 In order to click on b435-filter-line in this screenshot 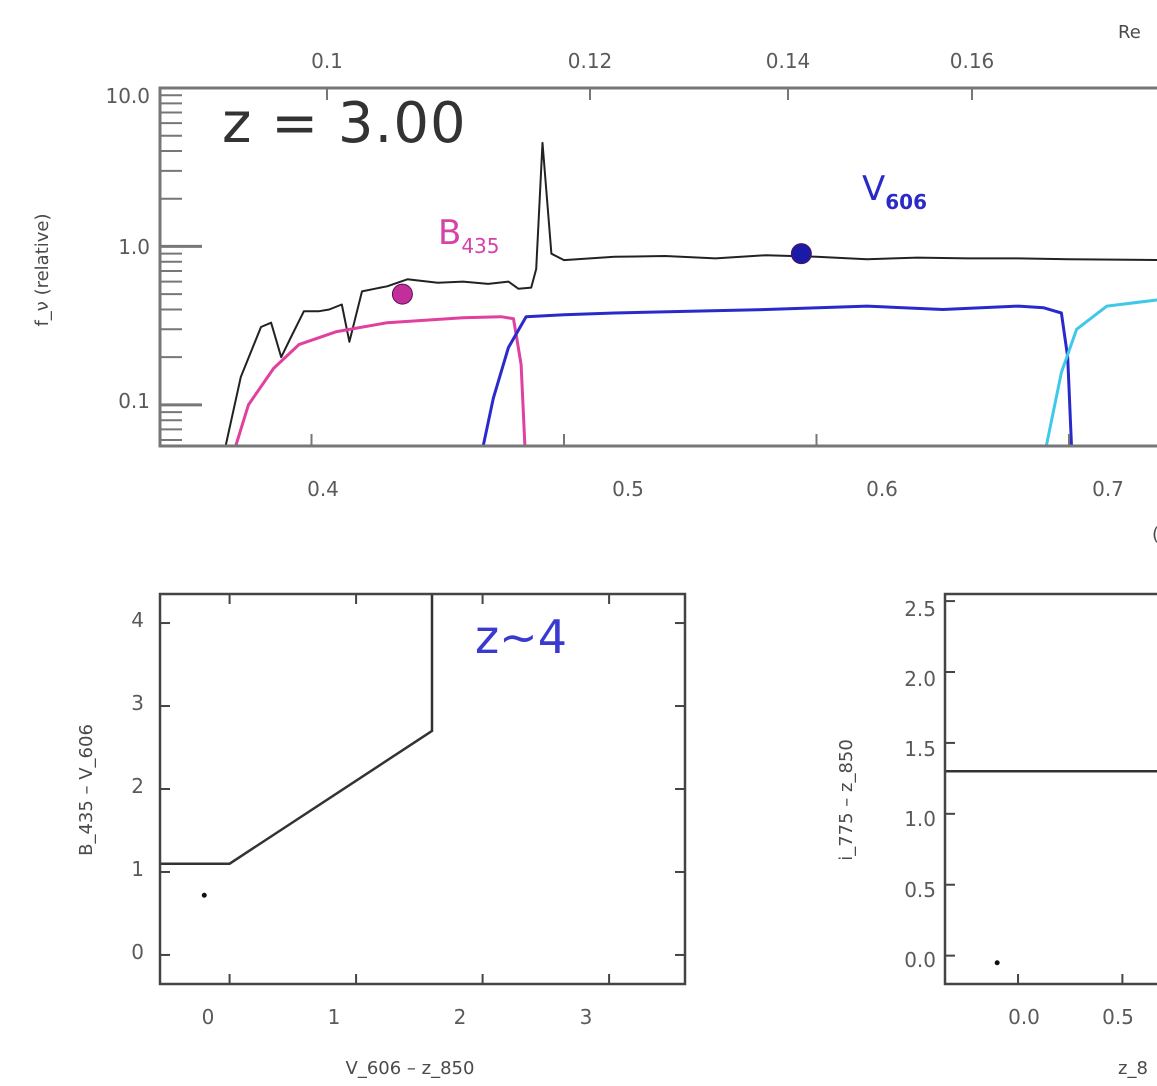, I will do `click(380, 381)`.